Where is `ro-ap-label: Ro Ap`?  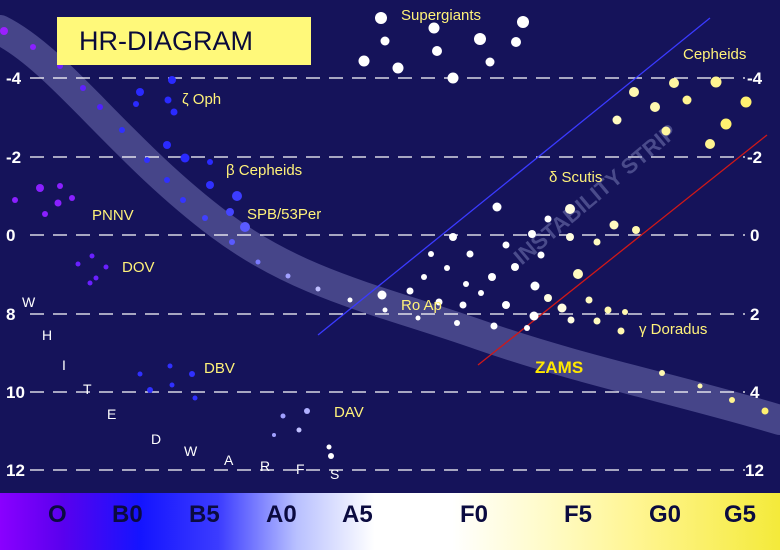 ro-ap-label: Ro Ap is located at coordinates (421, 305).